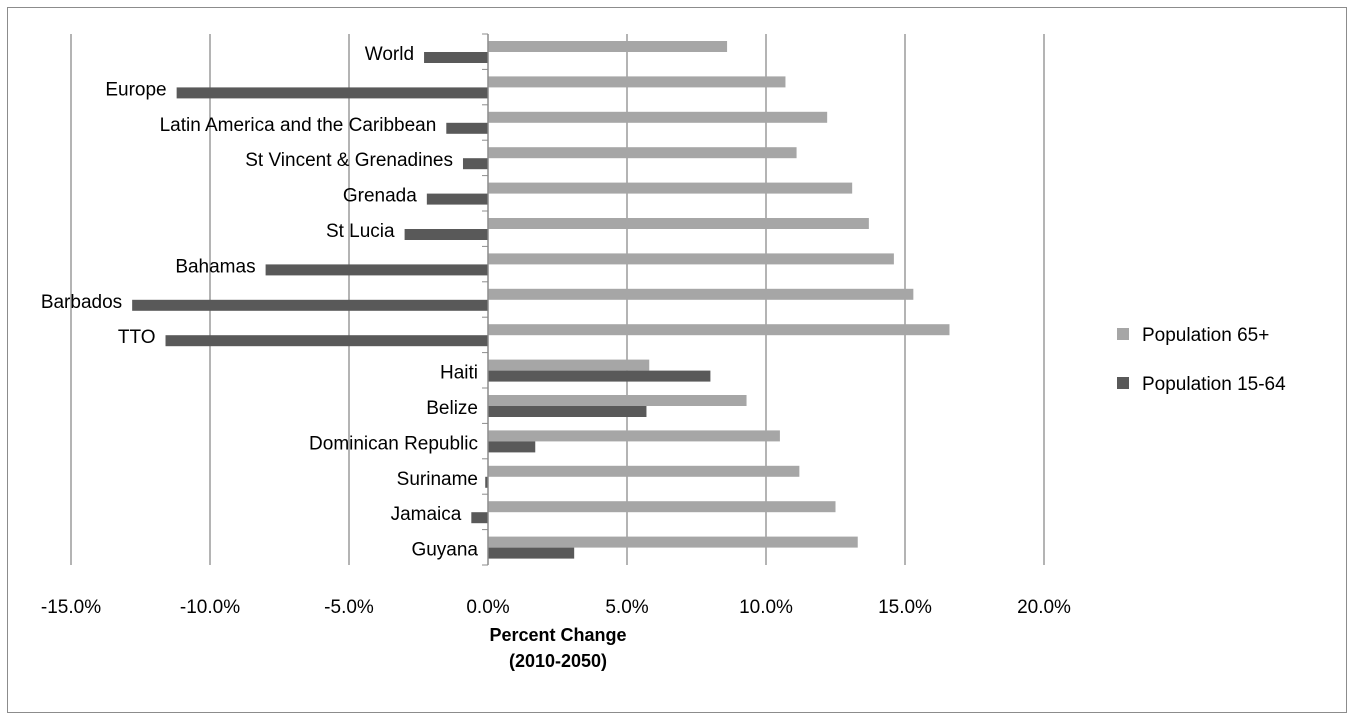 The height and width of the screenshot is (721, 1355). What do you see at coordinates (637, 82) in the screenshot?
I see `bar-population-65-europe` at bounding box center [637, 82].